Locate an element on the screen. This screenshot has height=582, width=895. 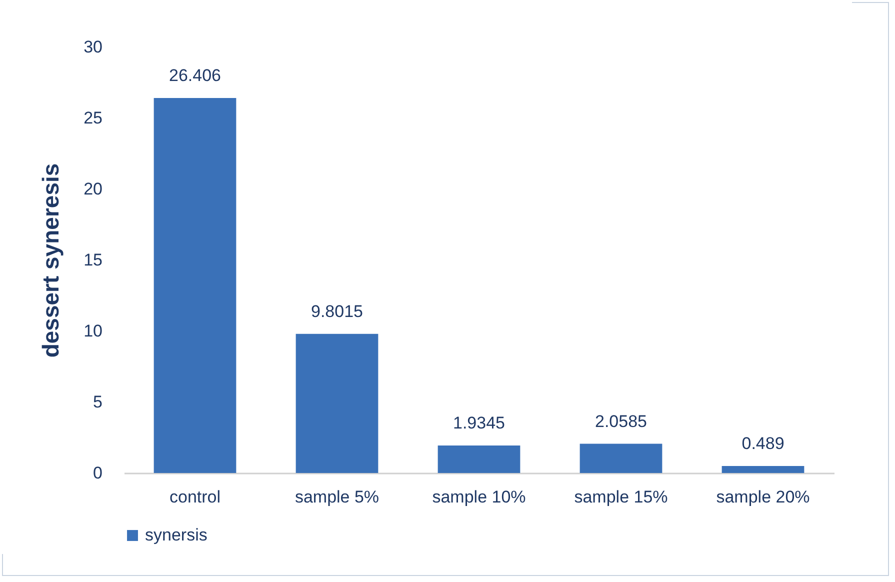
x-tick-label: sample 20% is located at coordinates (763, 497).